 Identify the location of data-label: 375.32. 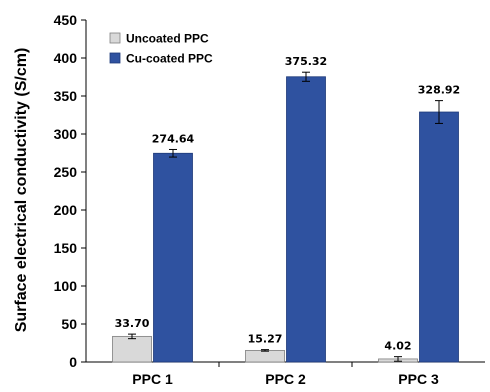
(306, 61).